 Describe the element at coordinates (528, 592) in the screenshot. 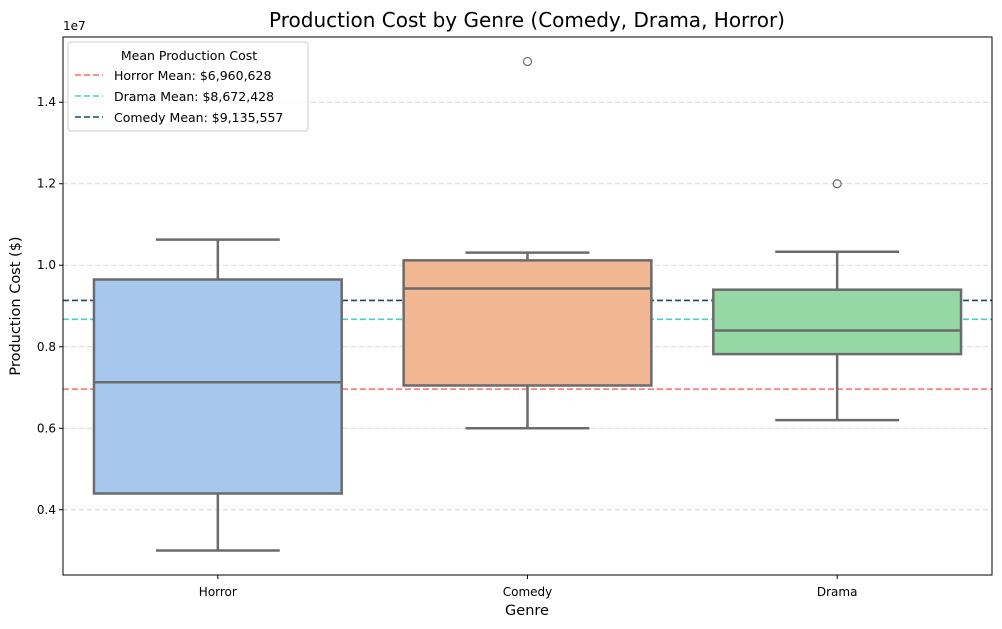

I see `x-tick-label: Comedy` at that location.